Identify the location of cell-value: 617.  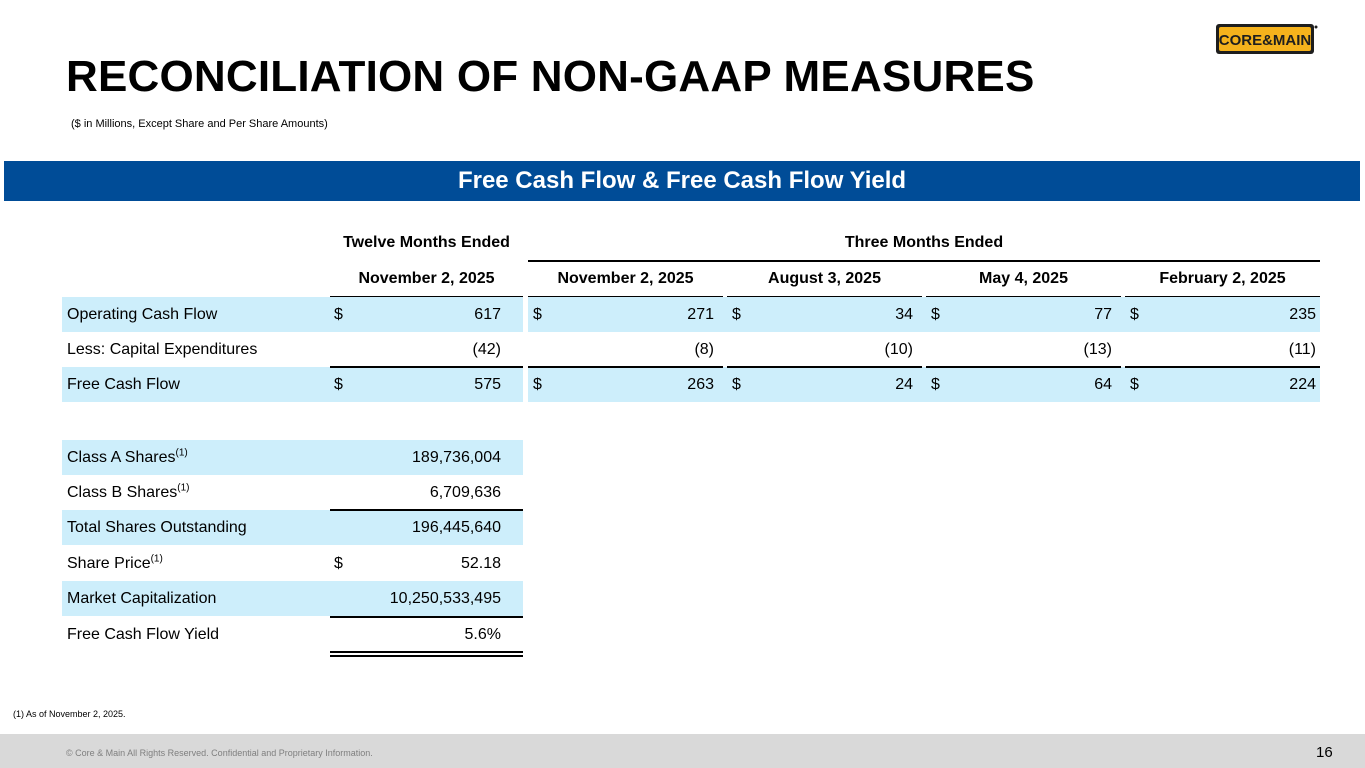
(487, 314).